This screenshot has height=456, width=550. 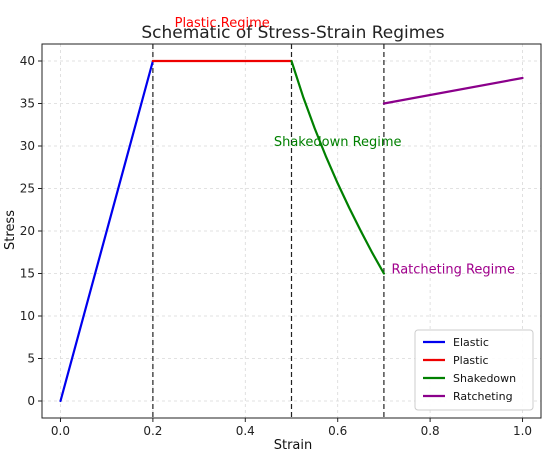 What do you see at coordinates (293, 445) in the screenshot?
I see `x-axis-label: Strain` at bounding box center [293, 445].